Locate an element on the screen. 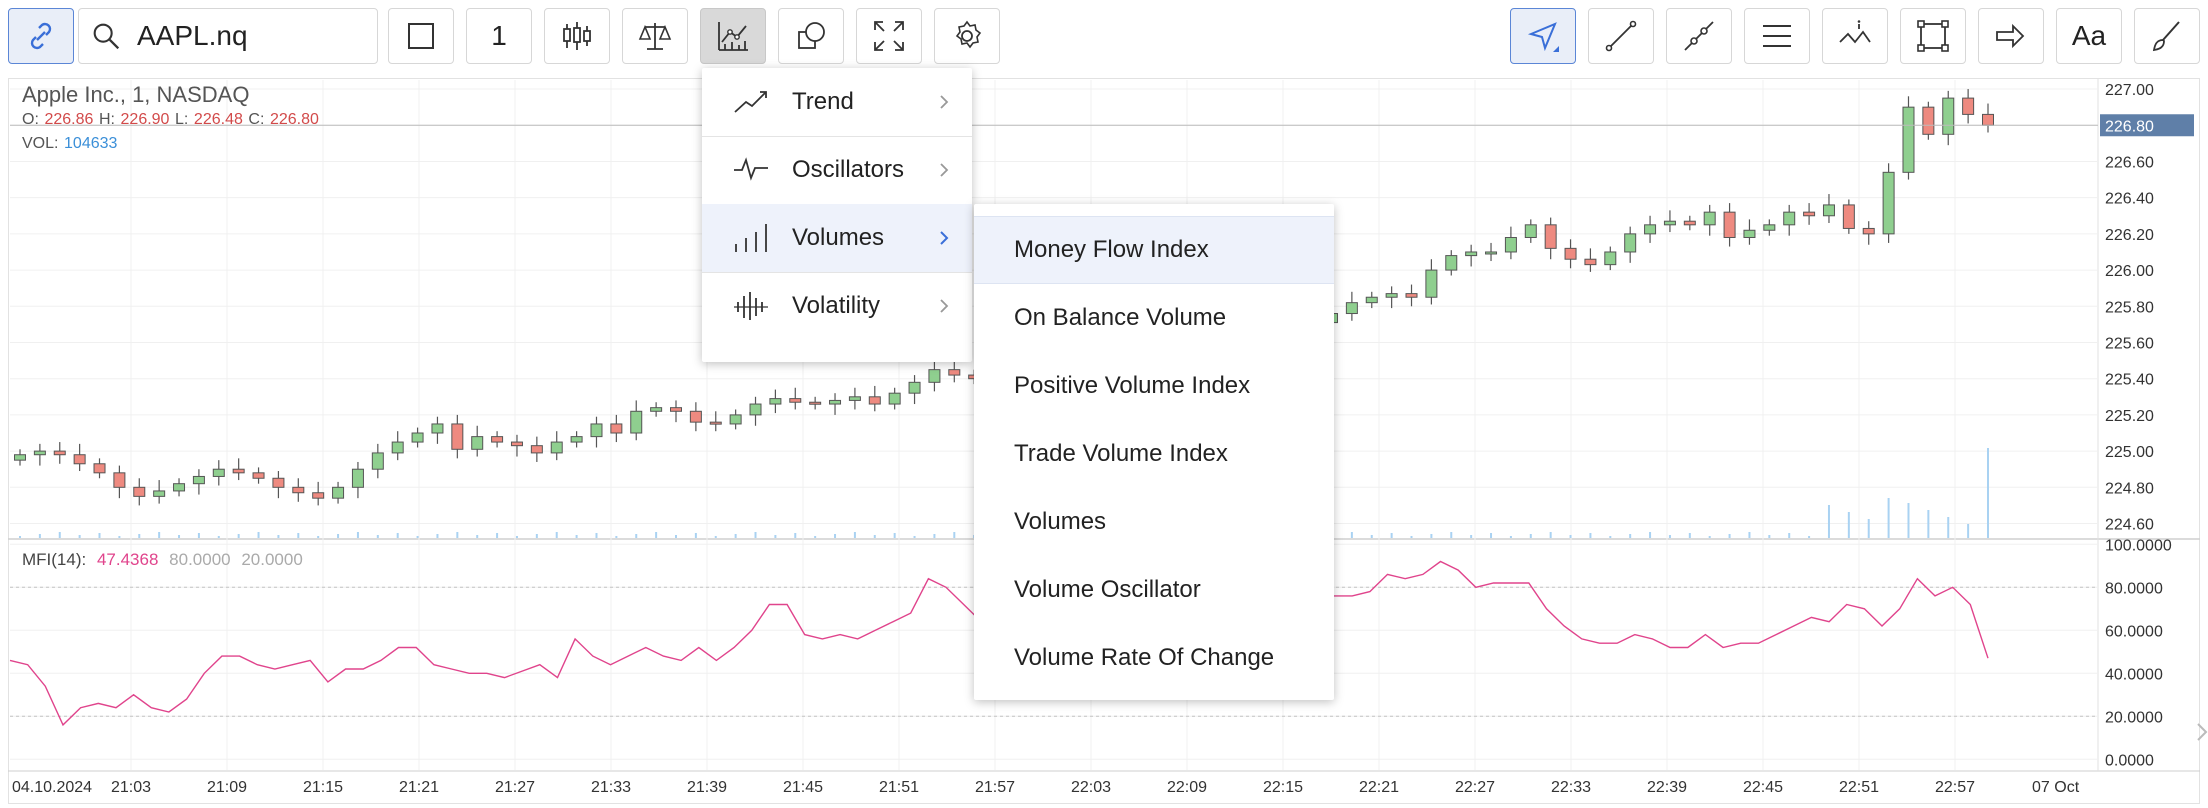  arrow-icon is located at coordinates (2010, 36).